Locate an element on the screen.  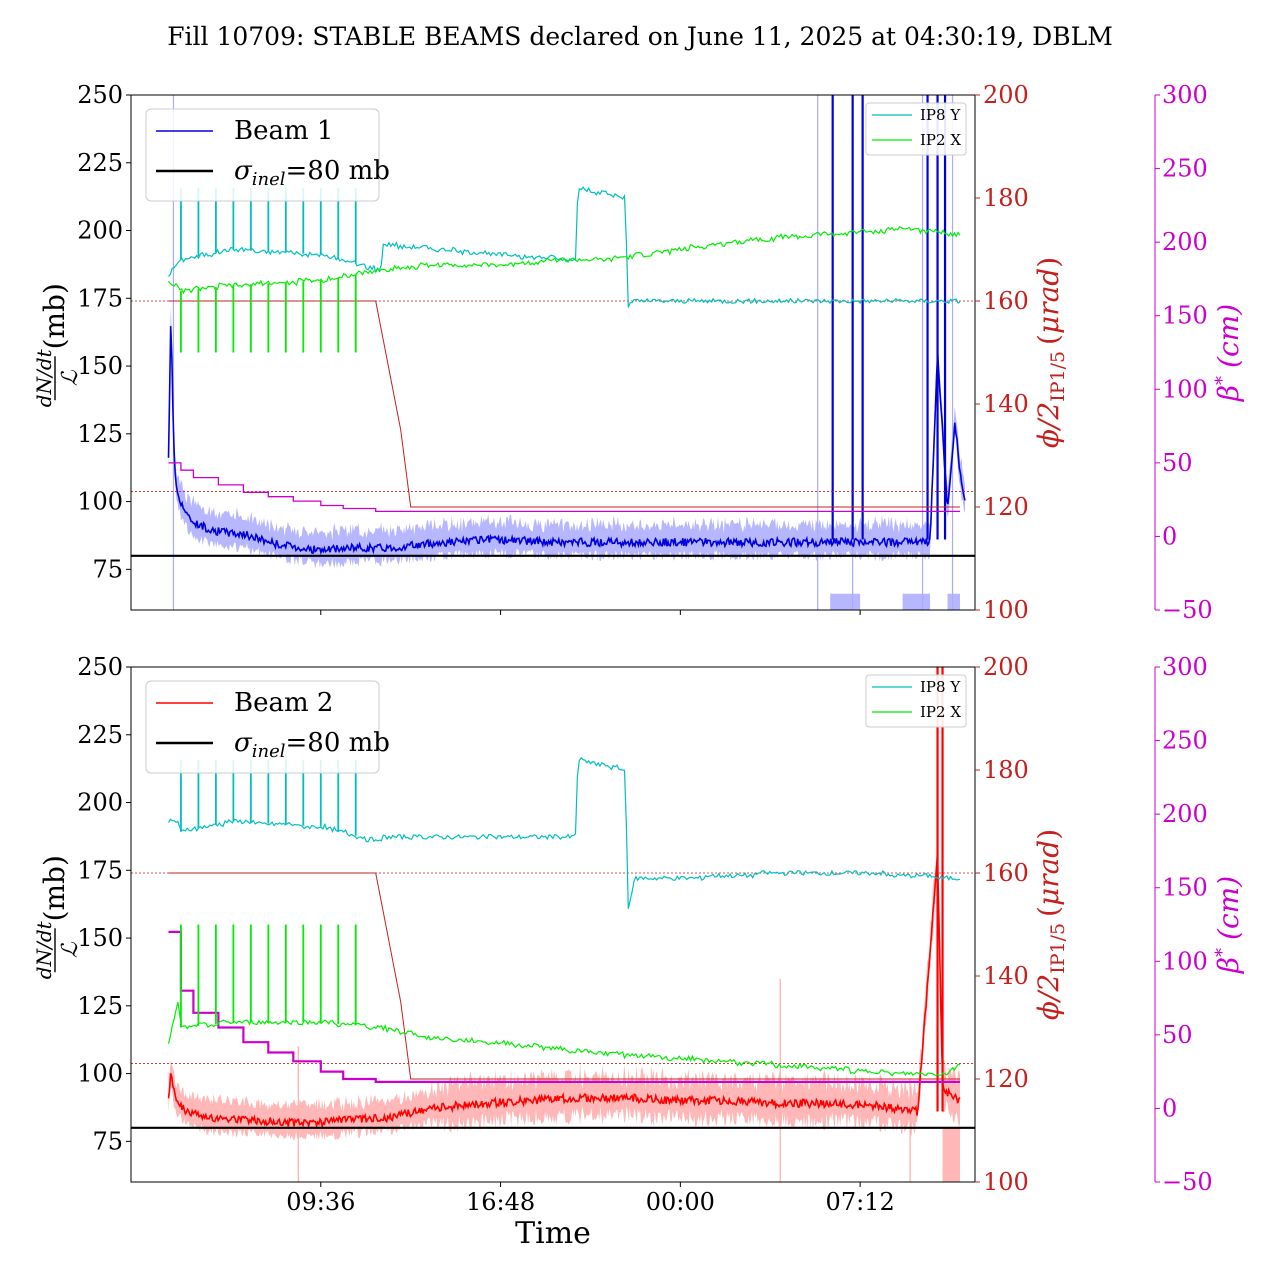
x-tick-label: 07:12 is located at coordinates (860, 1202).